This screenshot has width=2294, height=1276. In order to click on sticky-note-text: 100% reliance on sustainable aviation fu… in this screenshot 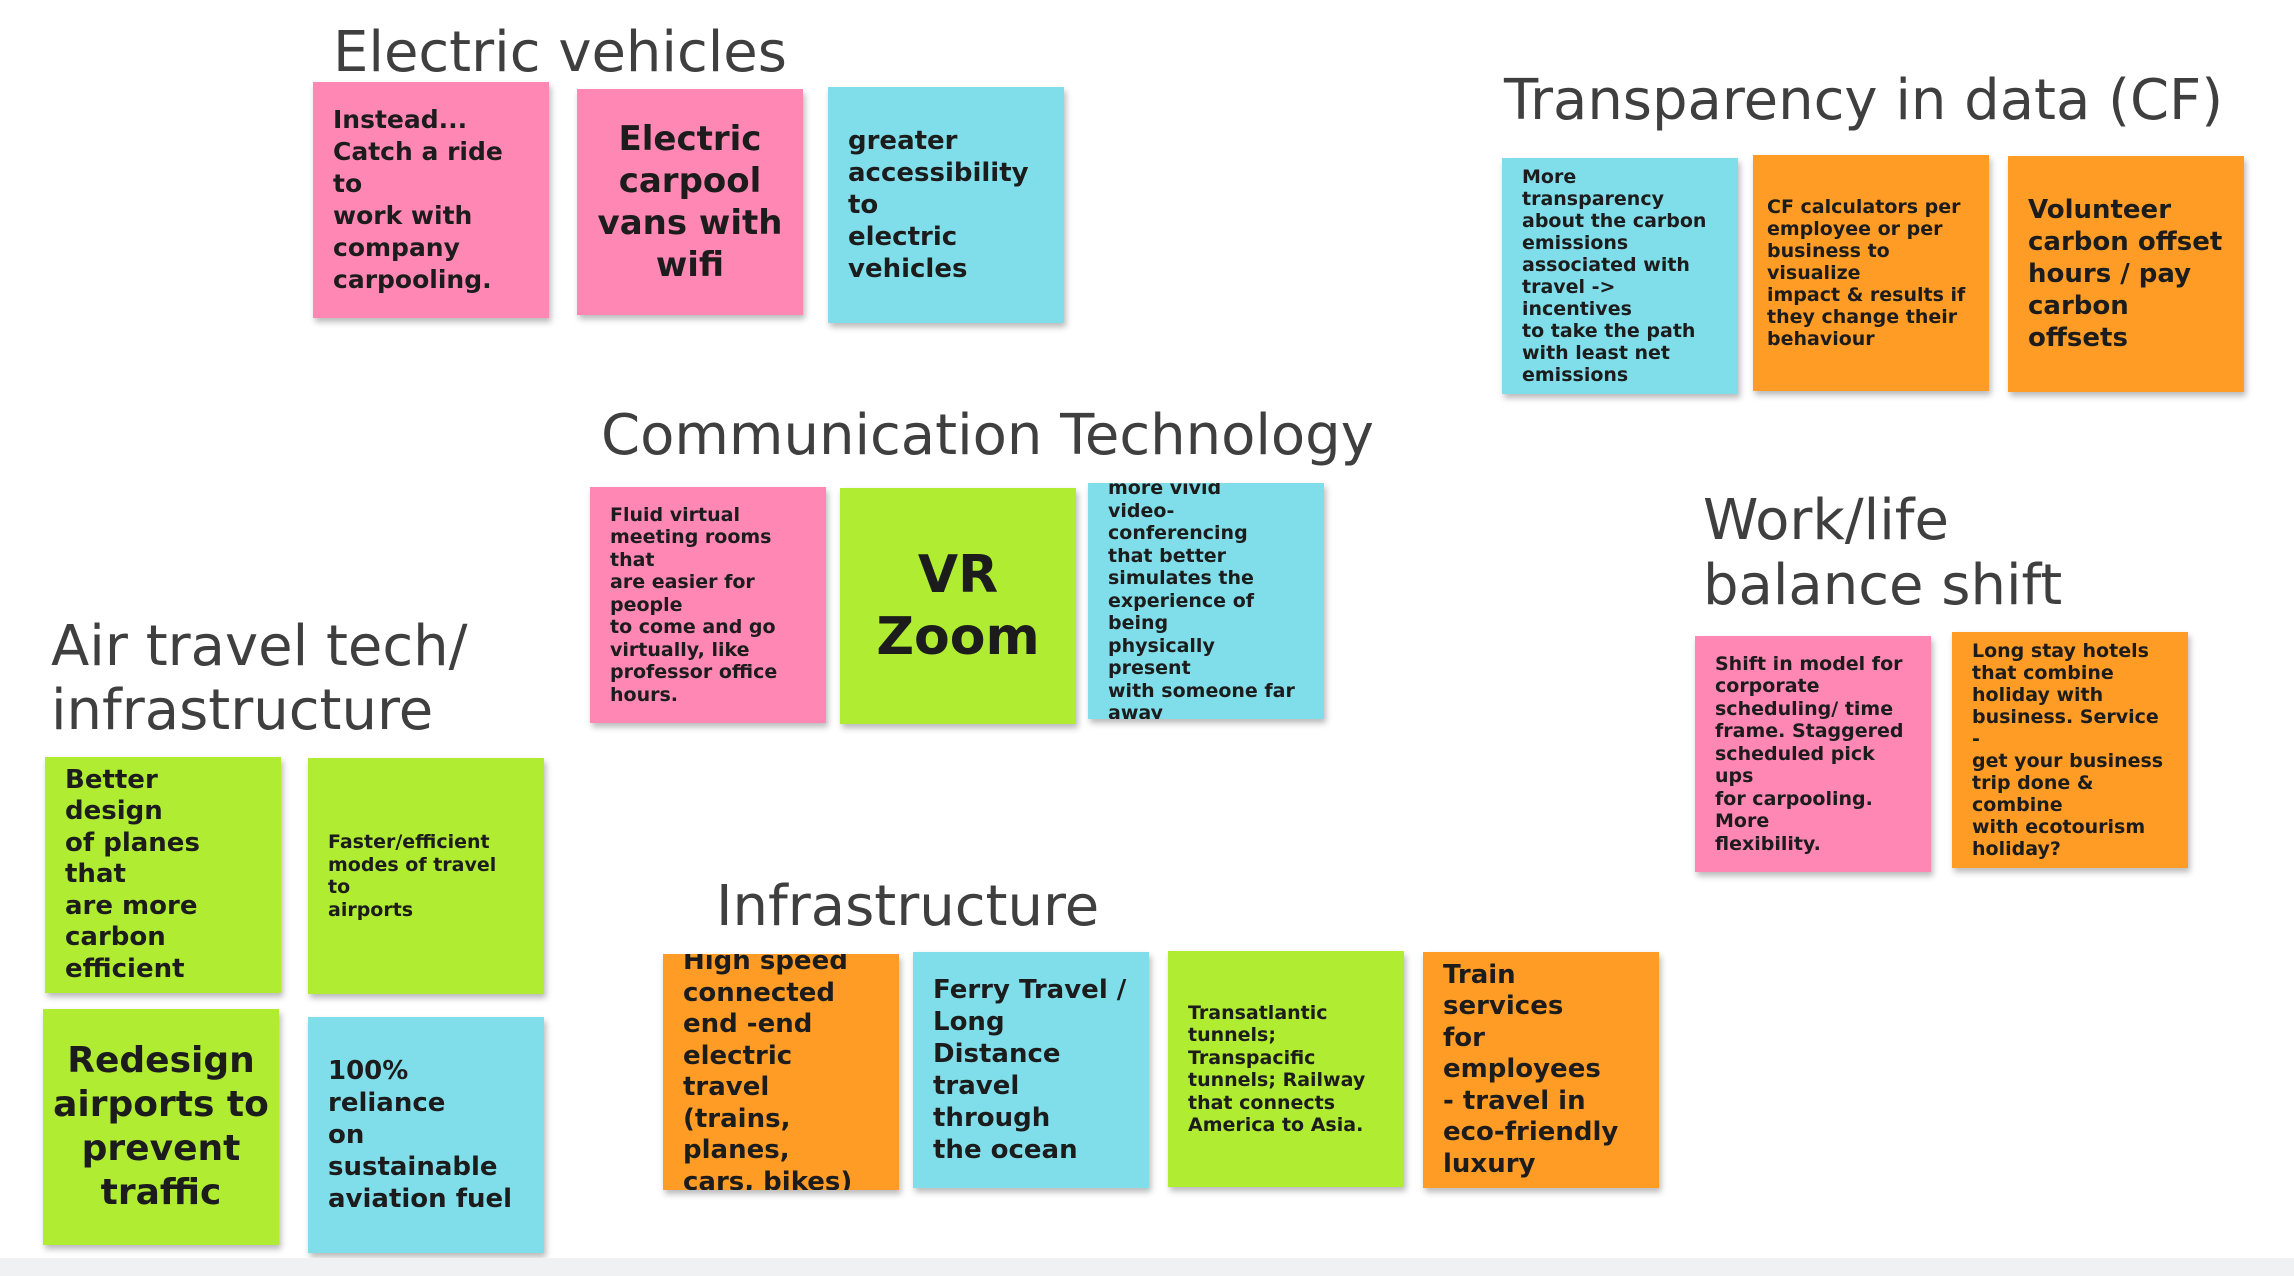, I will do `click(420, 1135)`.